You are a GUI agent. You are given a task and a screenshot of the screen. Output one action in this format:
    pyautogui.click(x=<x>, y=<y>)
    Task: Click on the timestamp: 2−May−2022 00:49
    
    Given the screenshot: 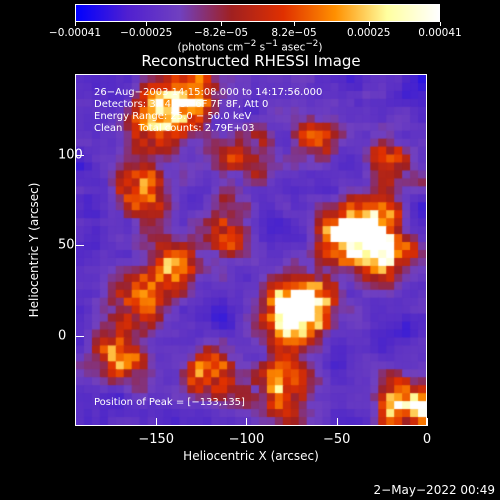 What is the action you would take?
    pyautogui.click(x=434, y=490)
    